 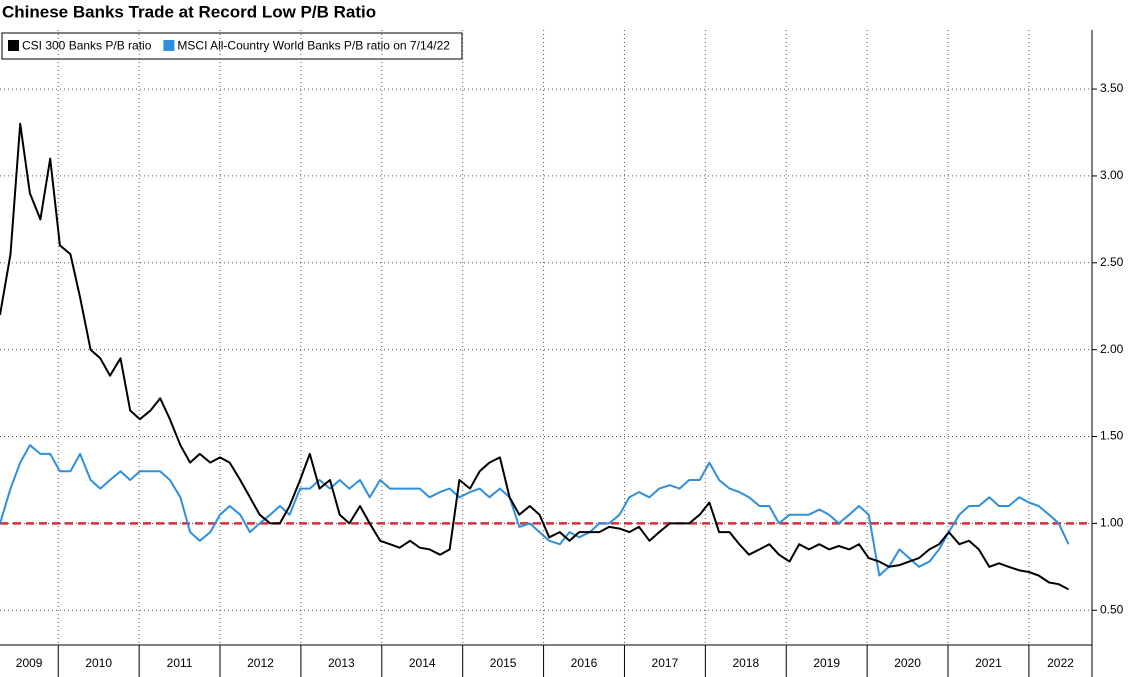 I want to click on x-tick-label: 2009, so click(x=29, y=663).